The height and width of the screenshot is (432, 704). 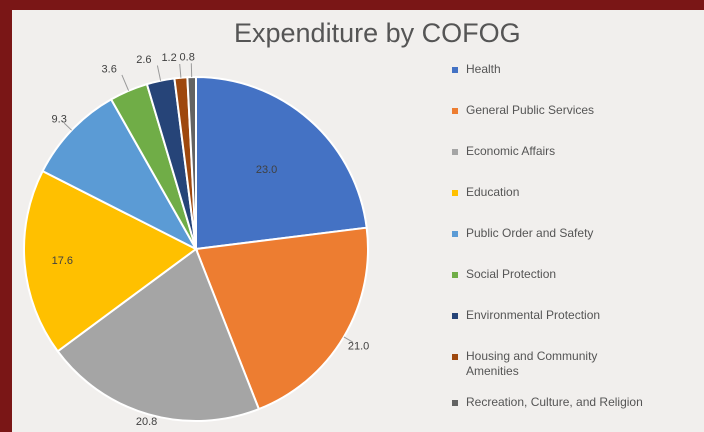 I want to click on leader-line-housing-and-community-amenities, so click(x=180, y=70).